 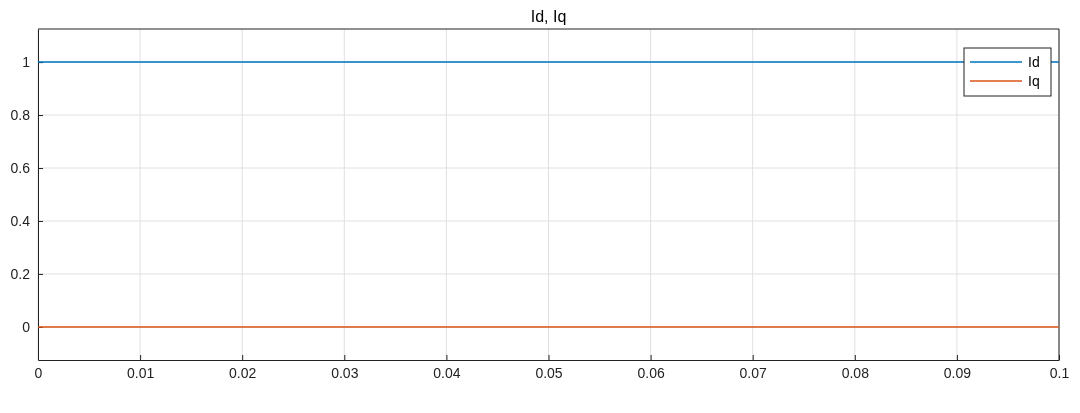 What do you see at coordinates (855, 372) in the screenshot?
I see `x-tick-label: 0.08` at bounding box center [855, 372].